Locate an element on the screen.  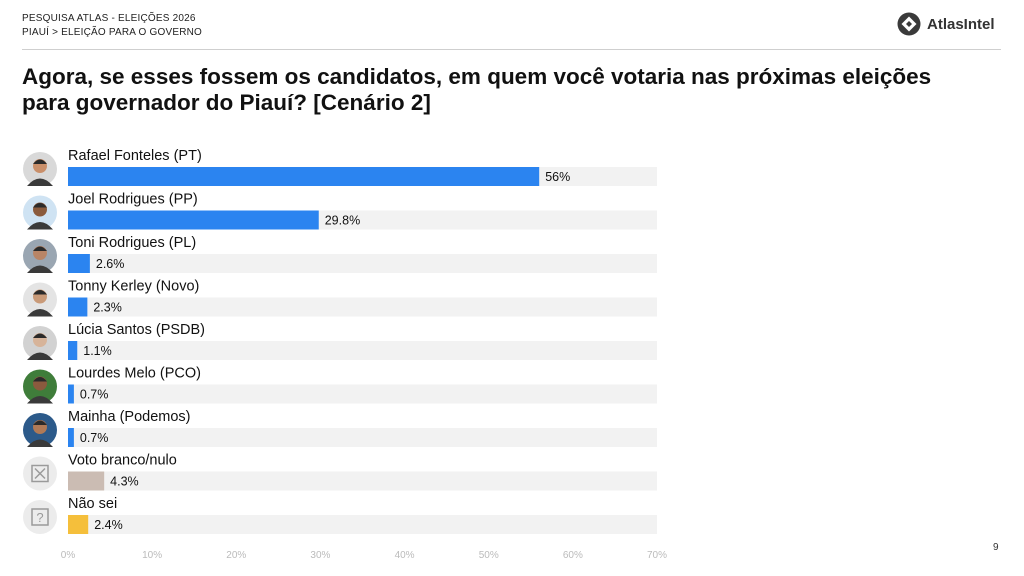
category-label: Mainha (Podemos) is located at coordinates (129, 417).